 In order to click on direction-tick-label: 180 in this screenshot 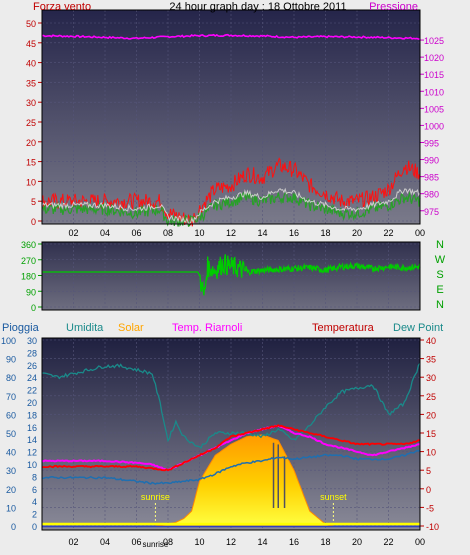, I will do `click(28, 277)`.